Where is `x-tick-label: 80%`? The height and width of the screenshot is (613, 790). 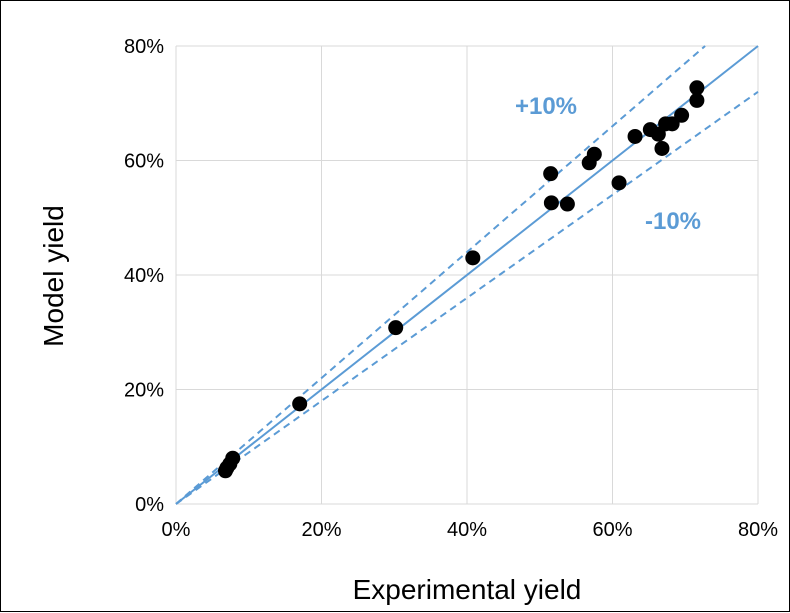
x-tick-label: 80% is located at coordinates (758, 530).